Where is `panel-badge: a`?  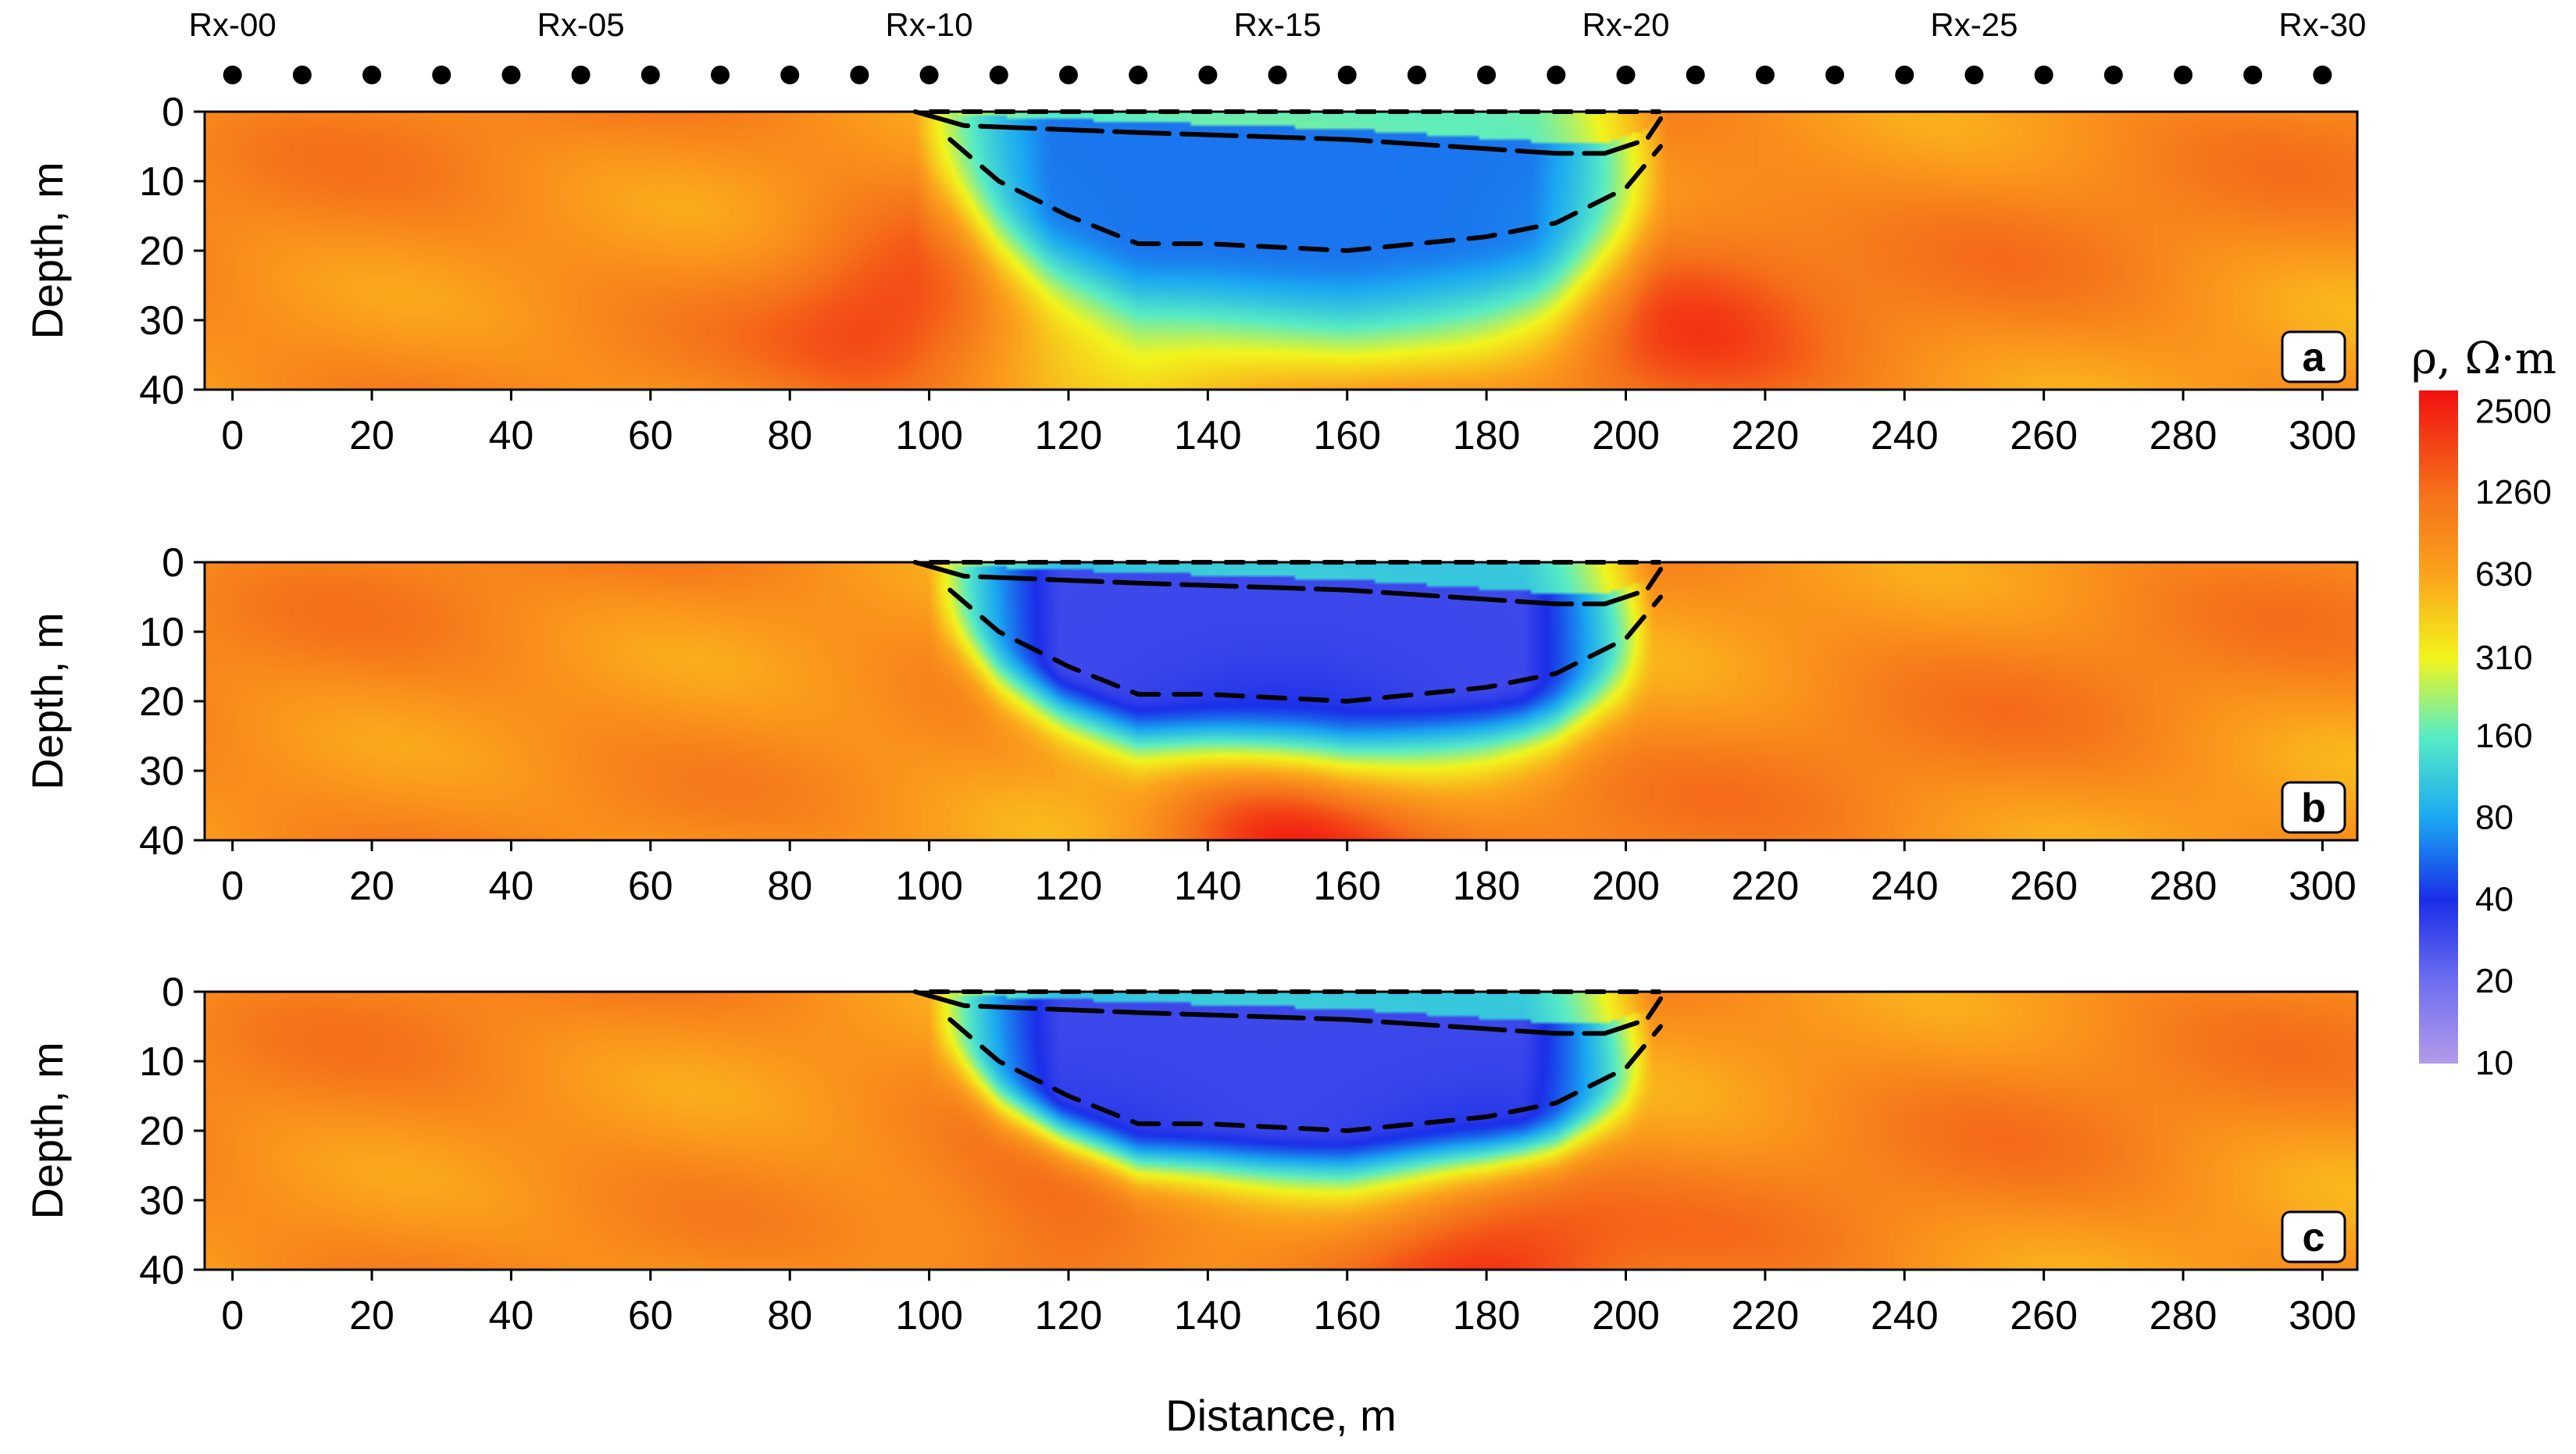
panel-badge: a is located at coordinates (2314, 357).